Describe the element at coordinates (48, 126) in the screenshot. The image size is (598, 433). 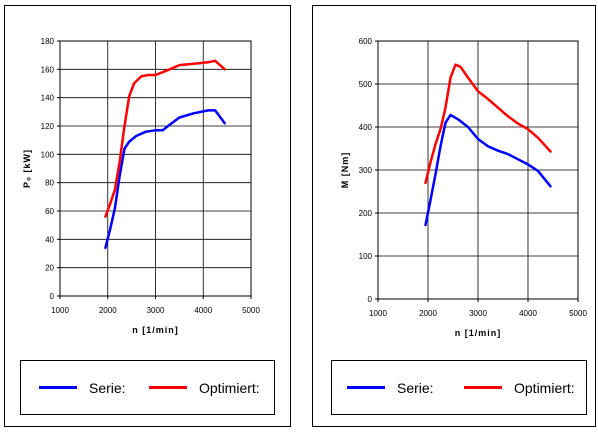
I see `y-tick-label: 120` at that location.